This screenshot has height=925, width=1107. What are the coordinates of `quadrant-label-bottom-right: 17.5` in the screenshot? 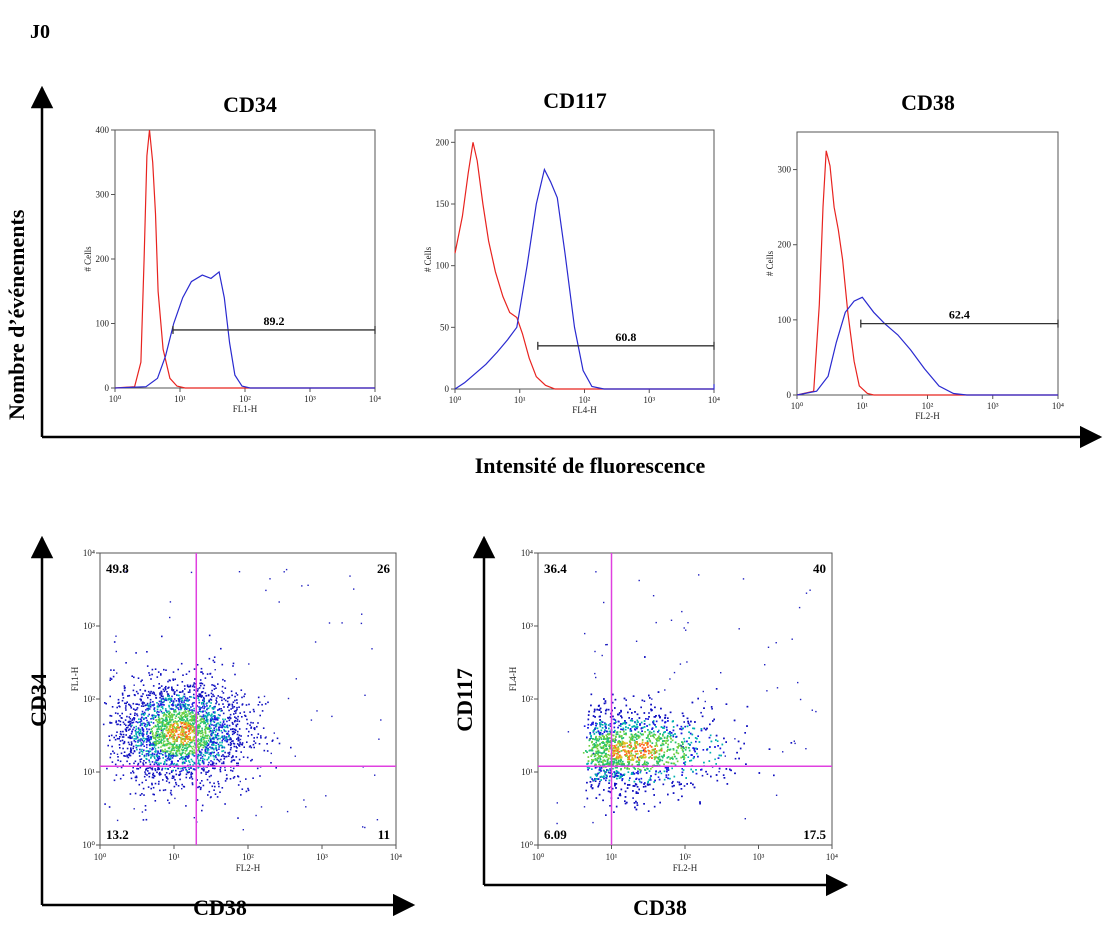 It's located at (814, 834).